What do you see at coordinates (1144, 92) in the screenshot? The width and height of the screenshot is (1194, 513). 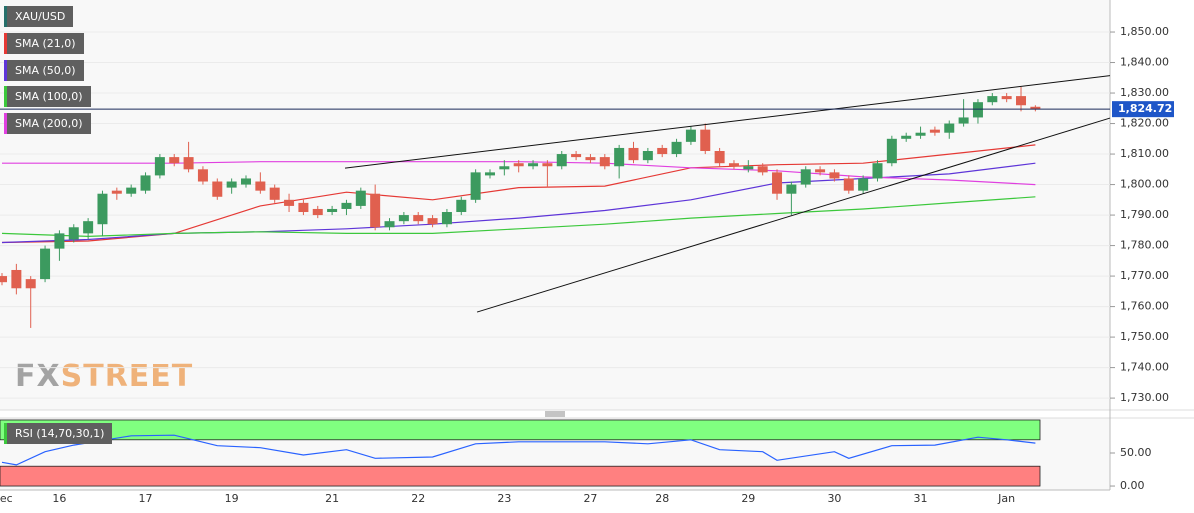 I see `y-tick-label: 1,830.00` at bounding box center [1144, 92].